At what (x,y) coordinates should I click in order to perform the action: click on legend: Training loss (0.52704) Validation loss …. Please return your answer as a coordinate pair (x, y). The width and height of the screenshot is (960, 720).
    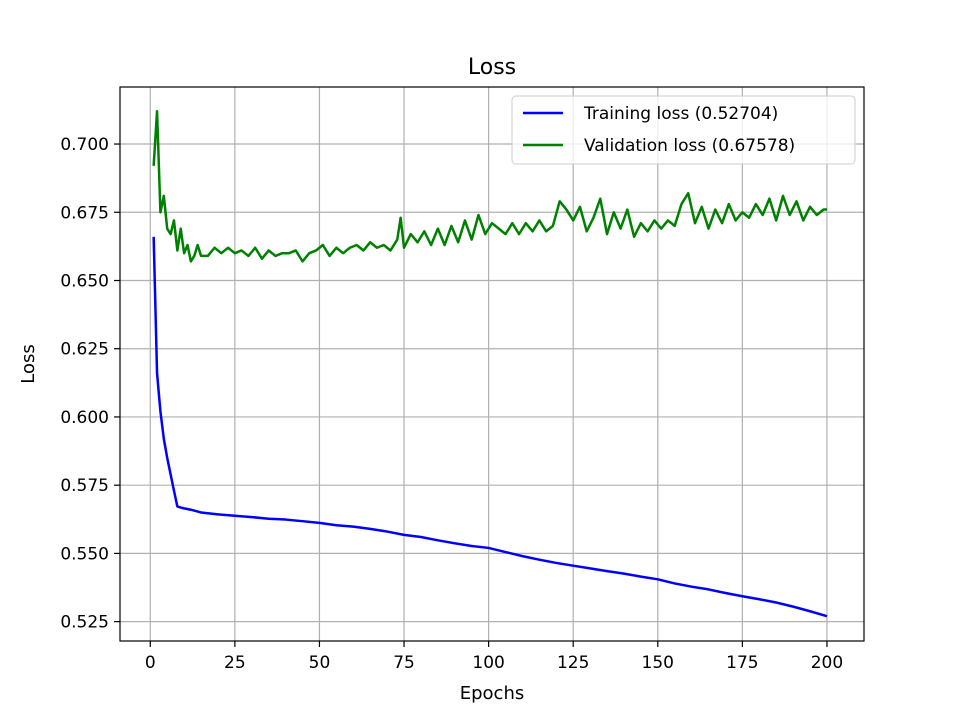
    Looking at the image, I should click on (683, 130).